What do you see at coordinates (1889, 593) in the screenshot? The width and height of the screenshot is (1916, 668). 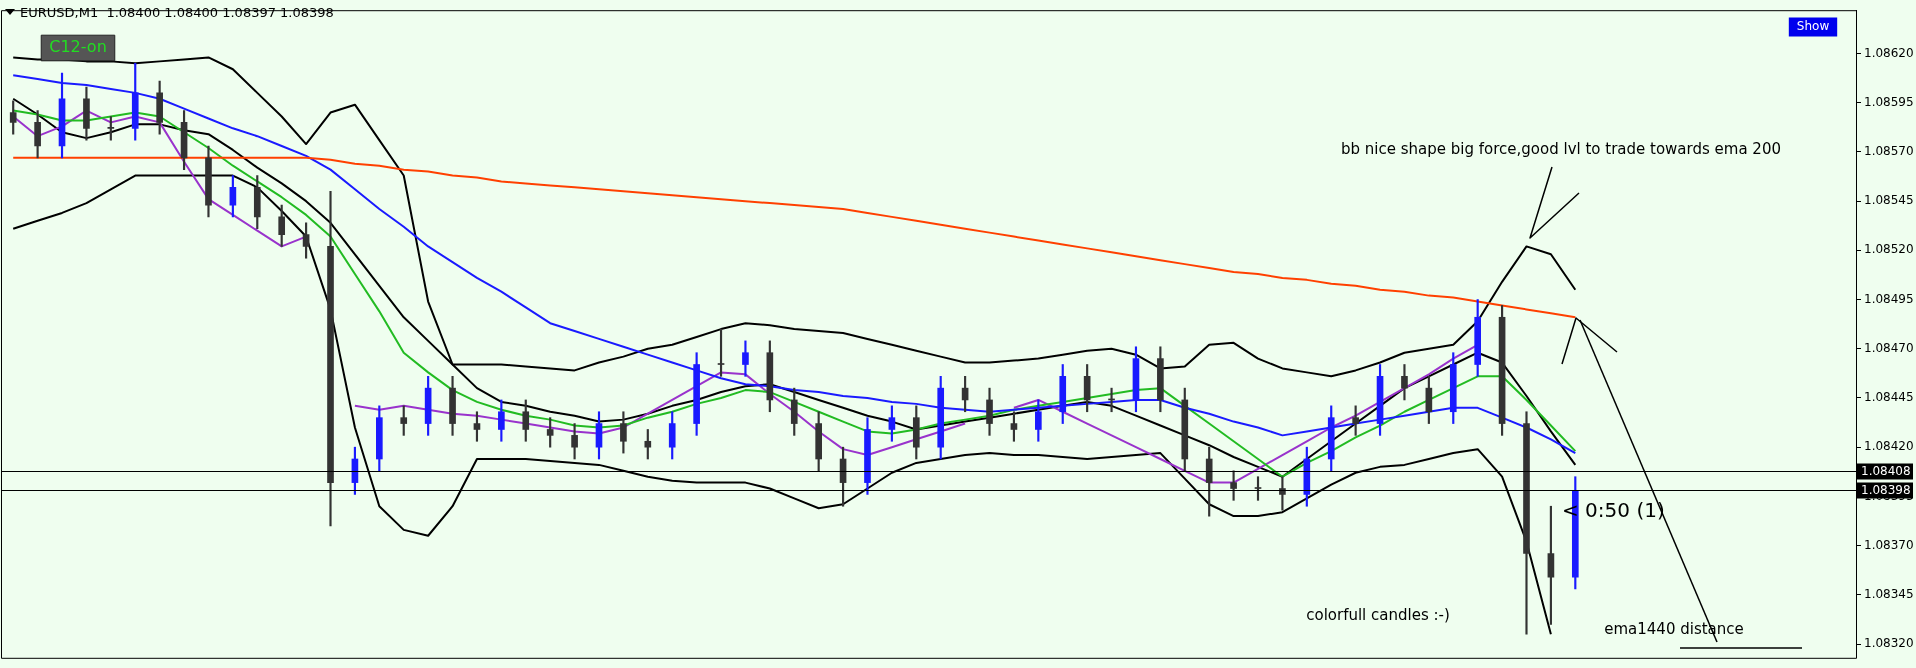 I see `y-tick-label: 1.08345` at bounding box center [1889, 593].